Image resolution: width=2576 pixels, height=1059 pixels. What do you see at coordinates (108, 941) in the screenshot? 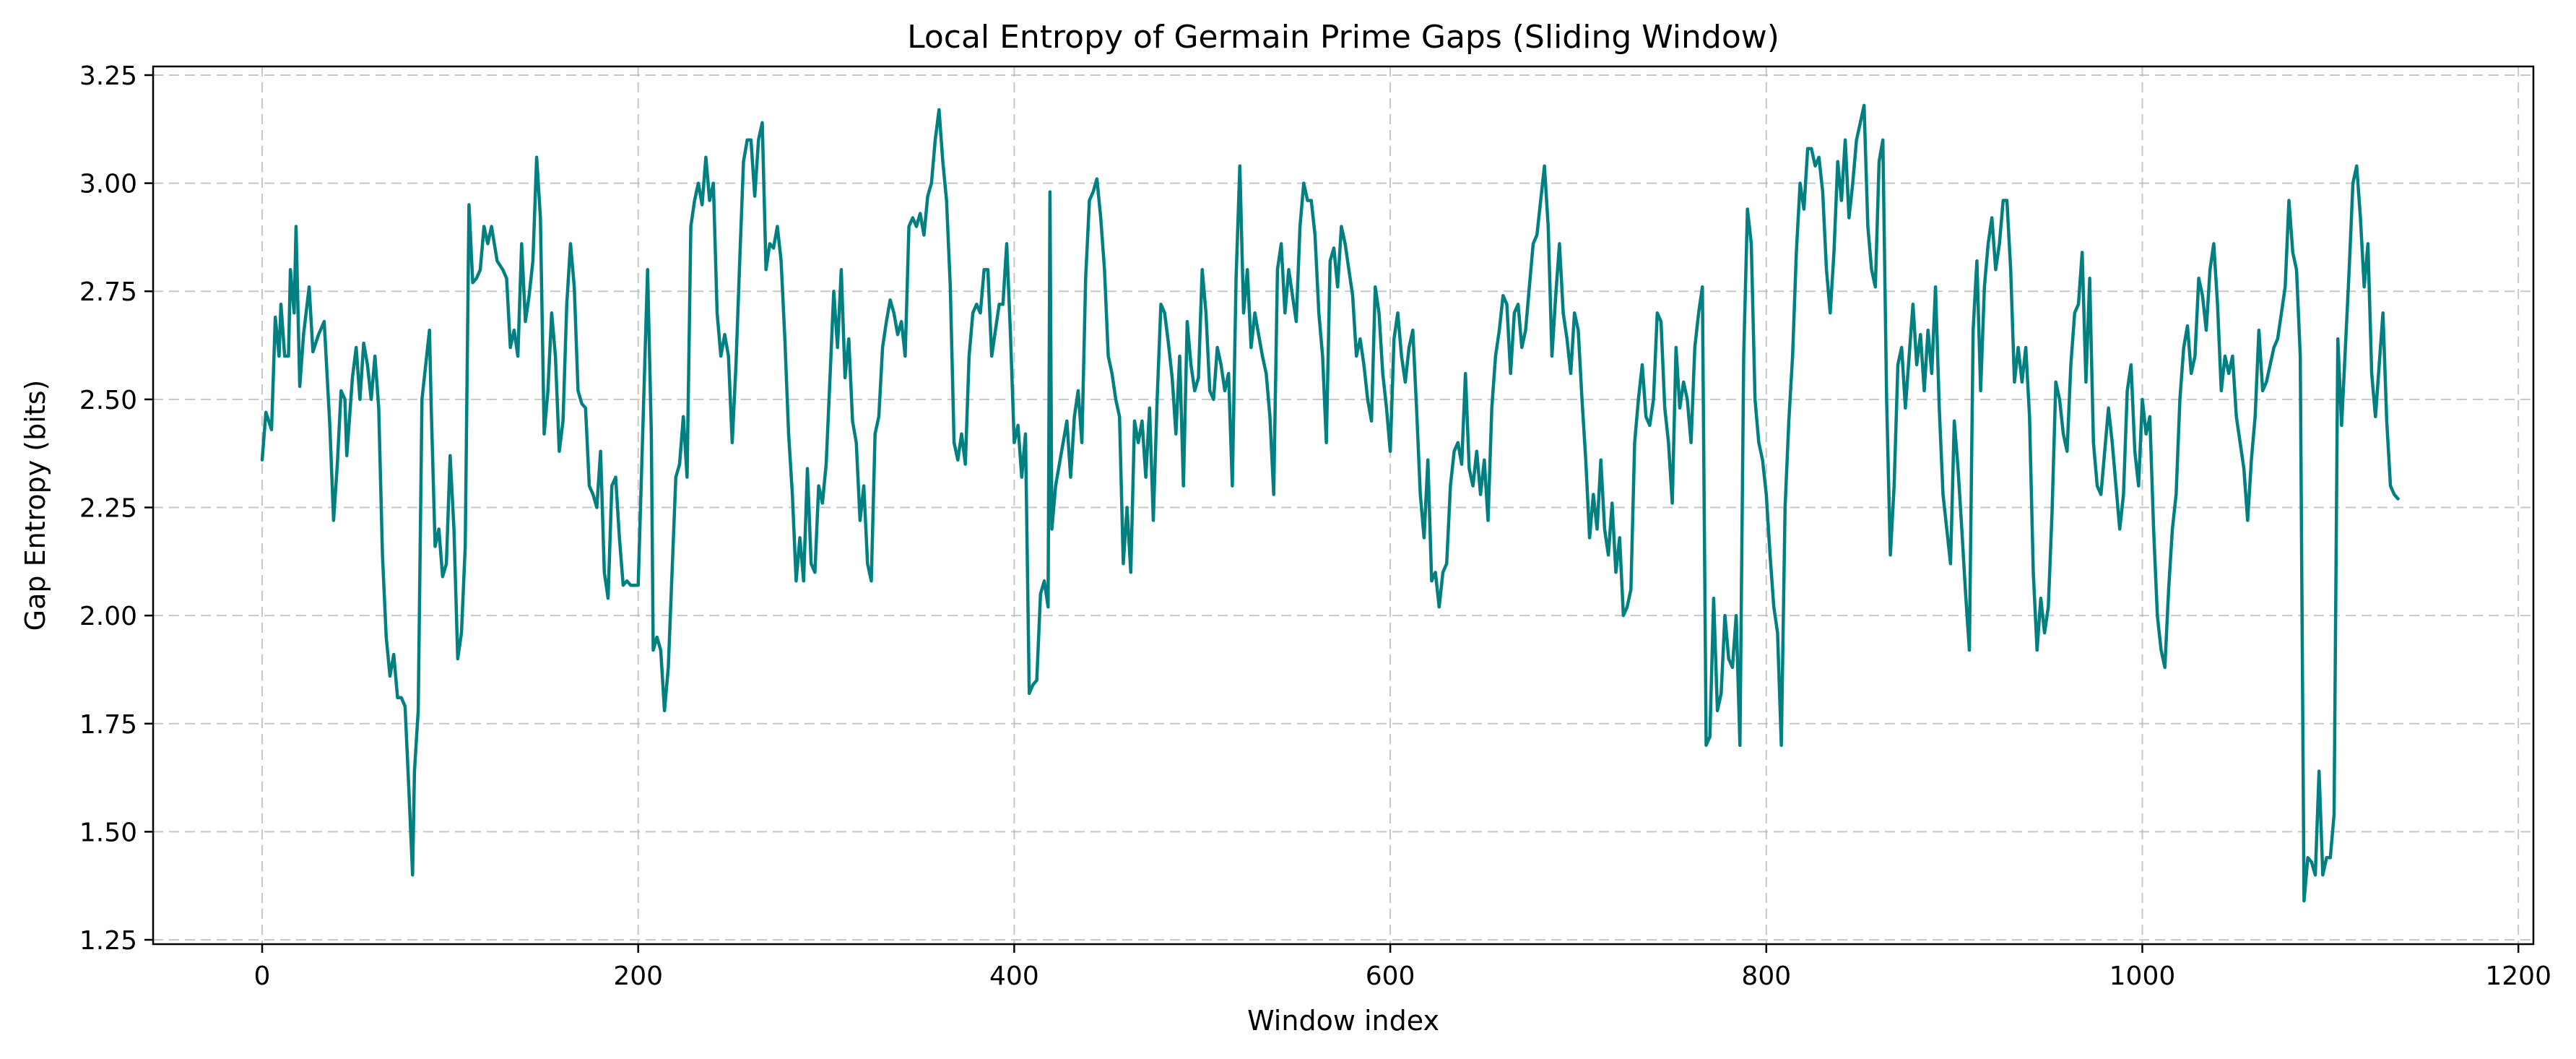
I see `y-tick-label: 1.25` at bounding box center [108, 941].